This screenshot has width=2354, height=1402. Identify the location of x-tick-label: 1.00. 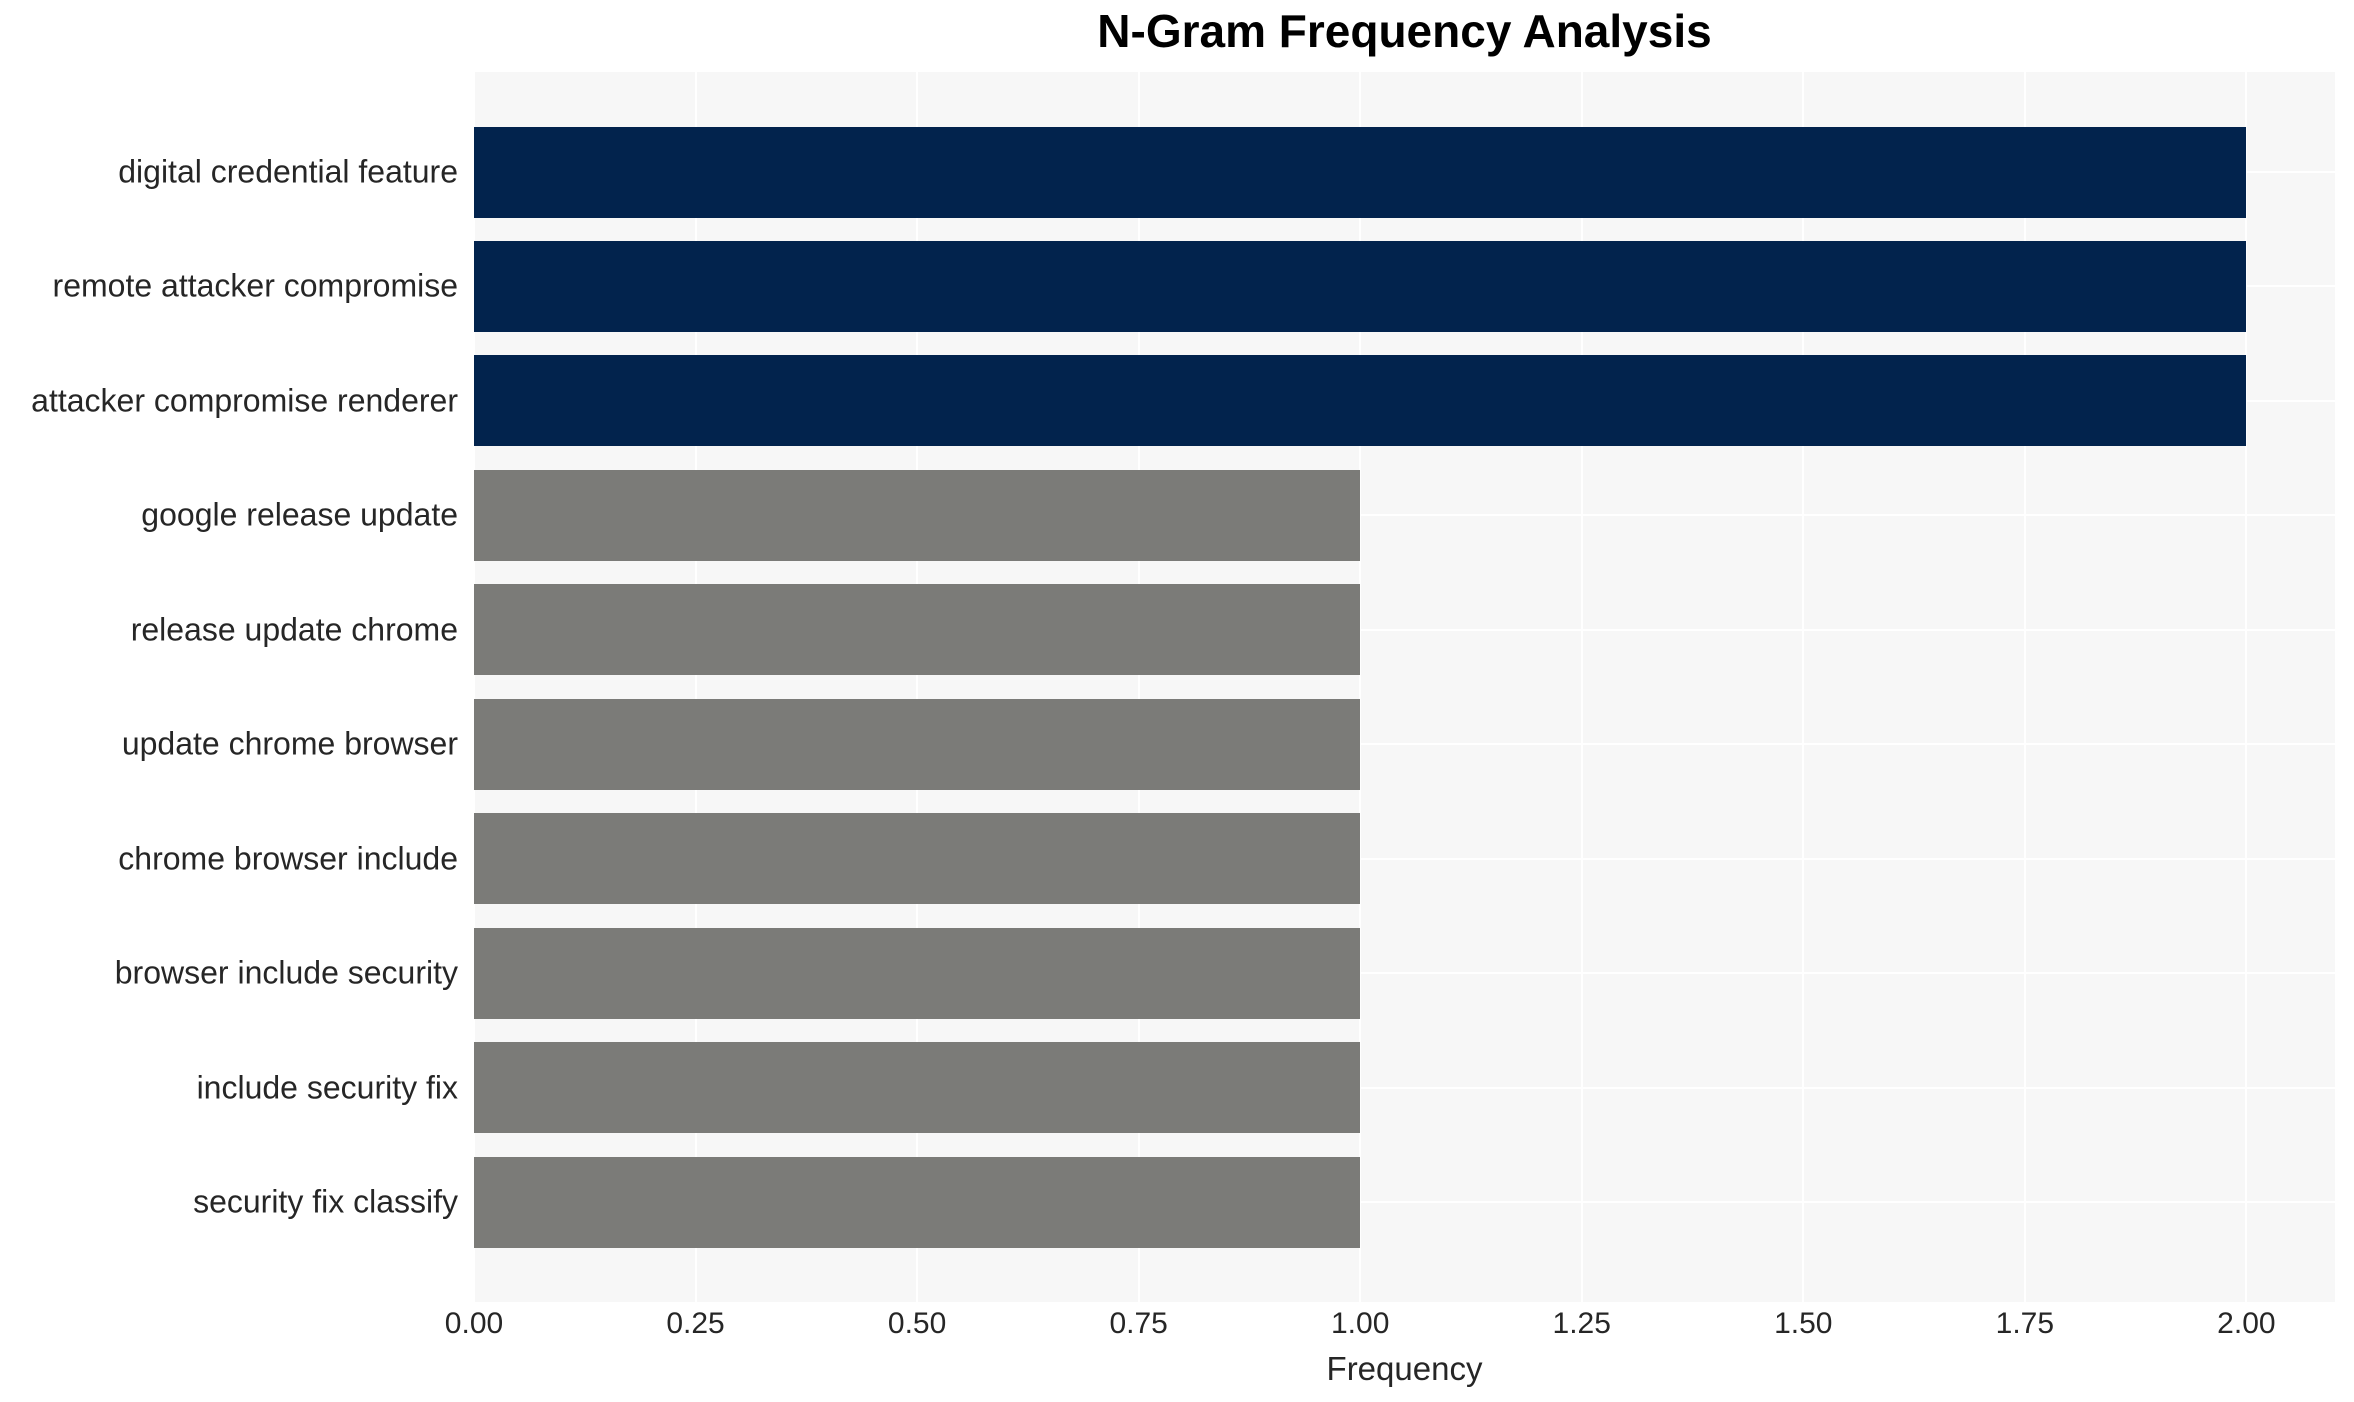
(1360, 1323).